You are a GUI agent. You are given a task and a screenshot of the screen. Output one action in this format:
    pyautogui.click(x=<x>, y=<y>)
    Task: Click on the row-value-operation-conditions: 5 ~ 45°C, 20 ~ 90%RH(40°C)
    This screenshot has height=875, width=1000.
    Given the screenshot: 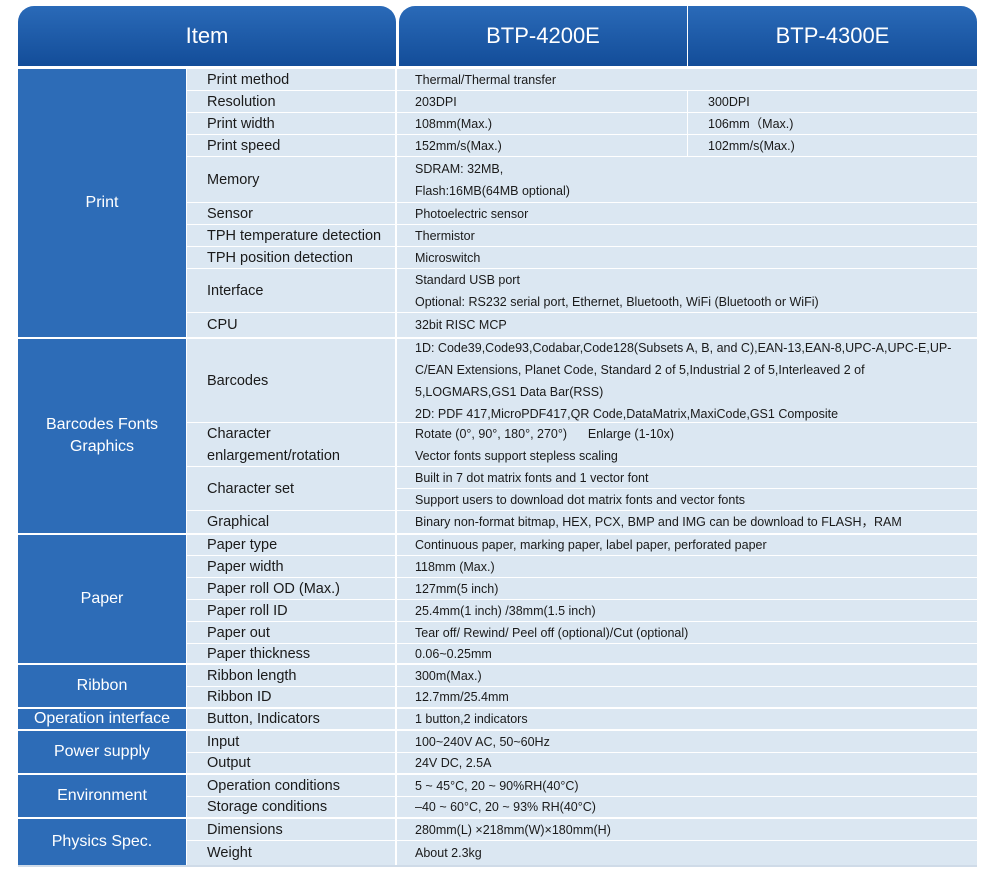 What is the action you would take?
    pyautogui.click(x=687, y=785)
    